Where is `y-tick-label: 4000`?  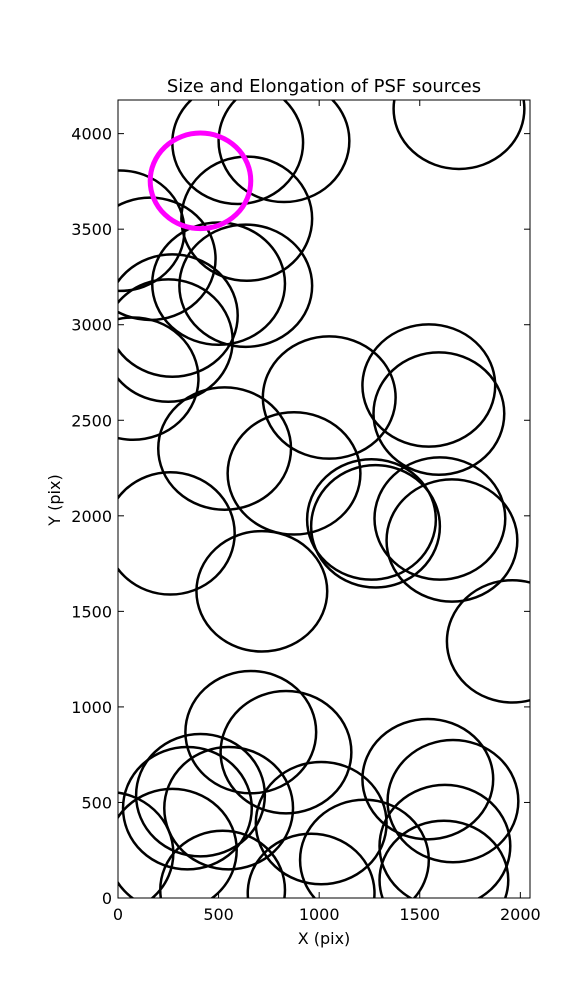 y-tick-label: 4000 is located at coordinates (91, 134).